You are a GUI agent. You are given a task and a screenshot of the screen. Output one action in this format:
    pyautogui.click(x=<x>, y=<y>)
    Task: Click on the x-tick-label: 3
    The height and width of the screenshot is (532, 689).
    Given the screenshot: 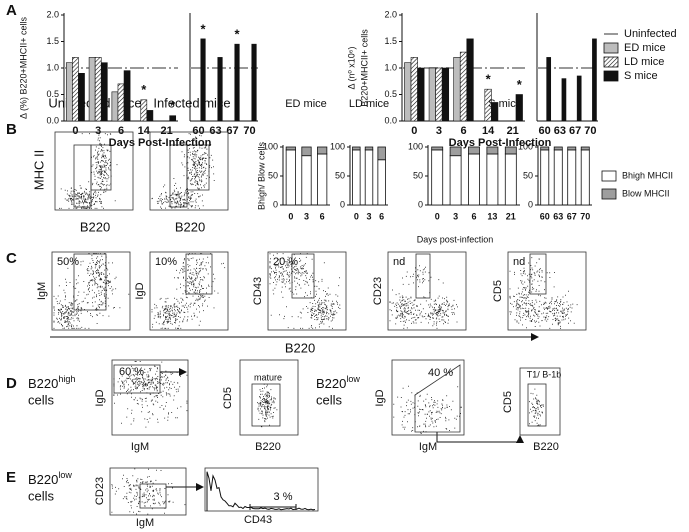 What is the action you would take?
    pyautogui.click(x=368, y=216)
    